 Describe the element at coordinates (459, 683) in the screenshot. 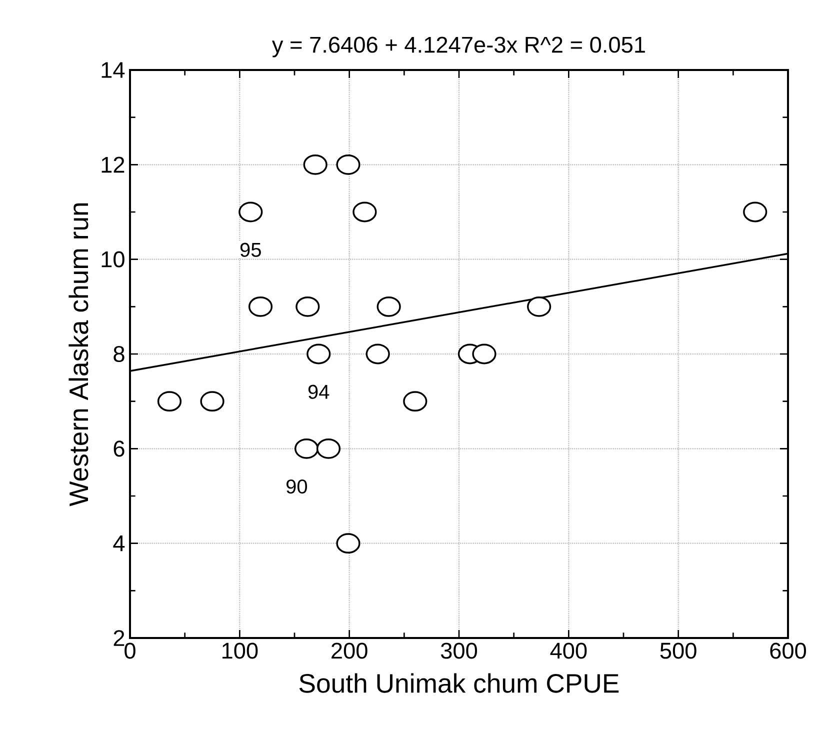

I see `x-axis-title: South Unimak chum CPUE` at that location.